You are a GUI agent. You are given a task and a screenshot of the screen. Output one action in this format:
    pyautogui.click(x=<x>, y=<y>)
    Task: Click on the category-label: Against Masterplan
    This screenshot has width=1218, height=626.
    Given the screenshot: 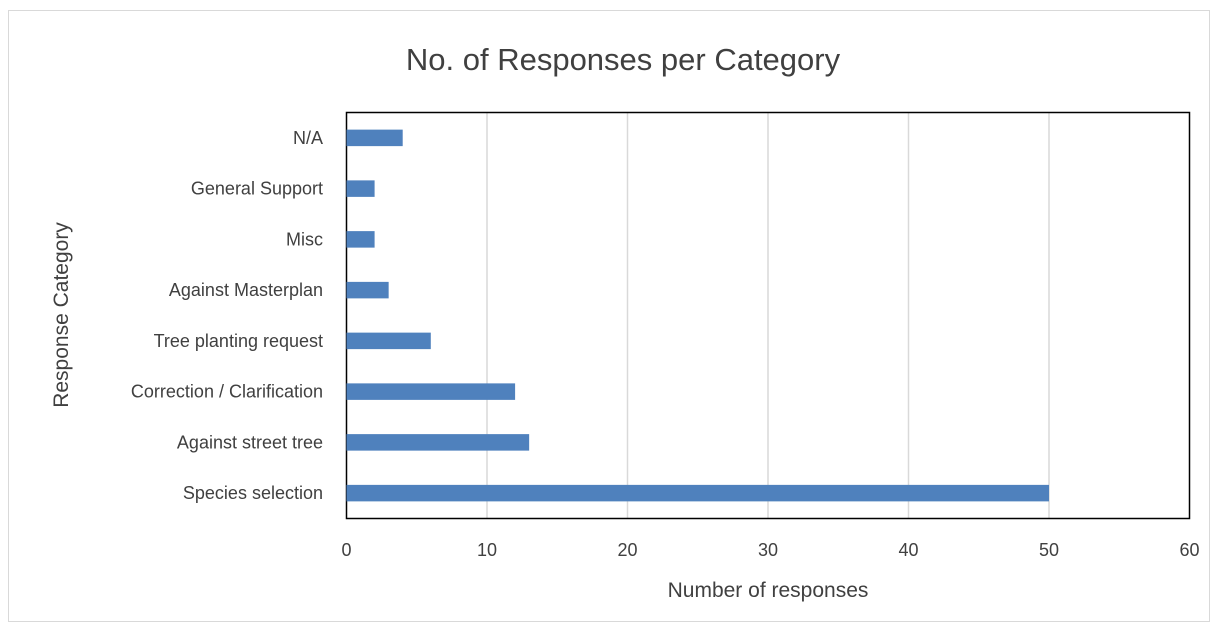 What is the action you would take?
    pyautogui.click(x=246, y=290)
    